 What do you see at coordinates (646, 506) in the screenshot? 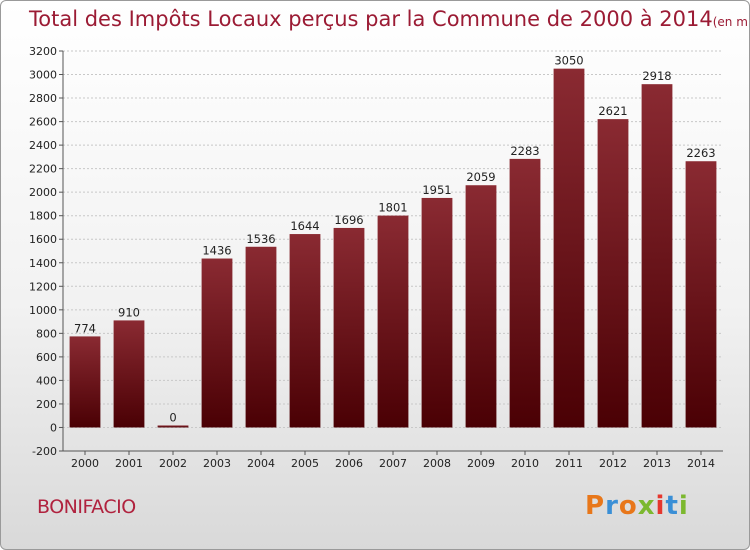
I see `brand-letter: x` at bounding box center [646, 506].